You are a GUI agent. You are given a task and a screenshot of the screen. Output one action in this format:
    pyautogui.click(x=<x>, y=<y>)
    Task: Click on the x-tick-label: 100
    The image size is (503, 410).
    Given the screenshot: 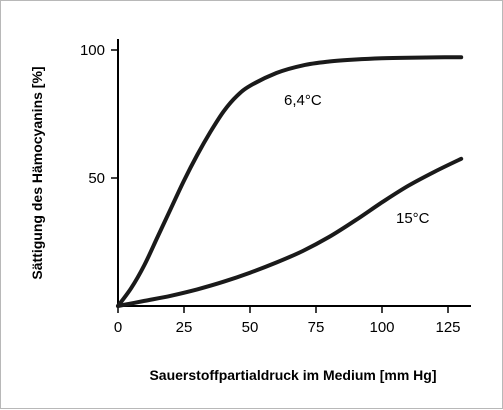 What is the action you would take?
    pyautogui.click(x=381, y=327)
    